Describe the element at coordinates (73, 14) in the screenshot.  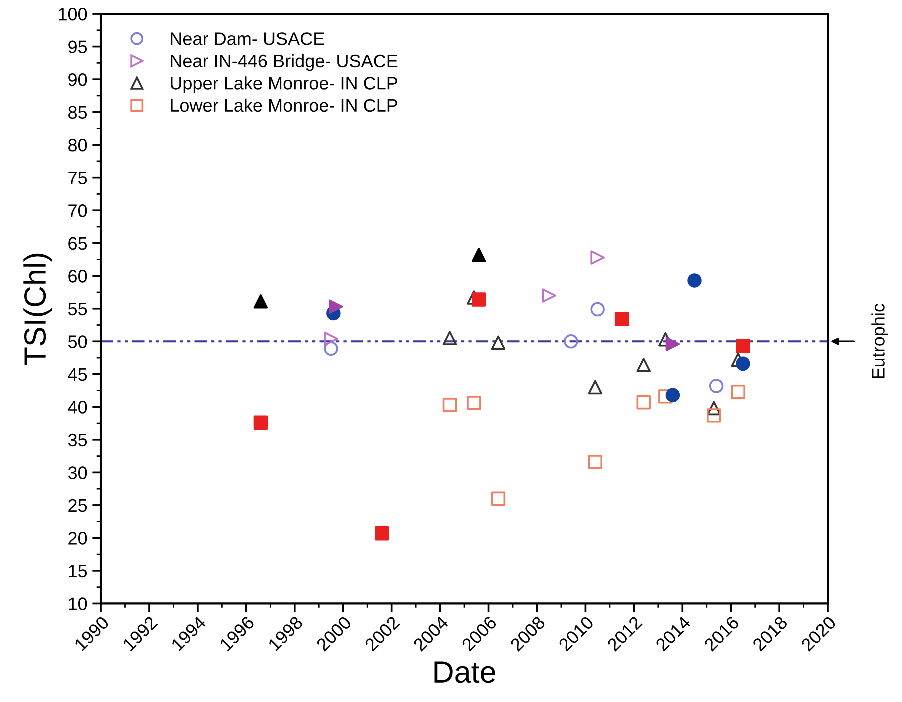
I see `y-tick-label: 100` at that location.